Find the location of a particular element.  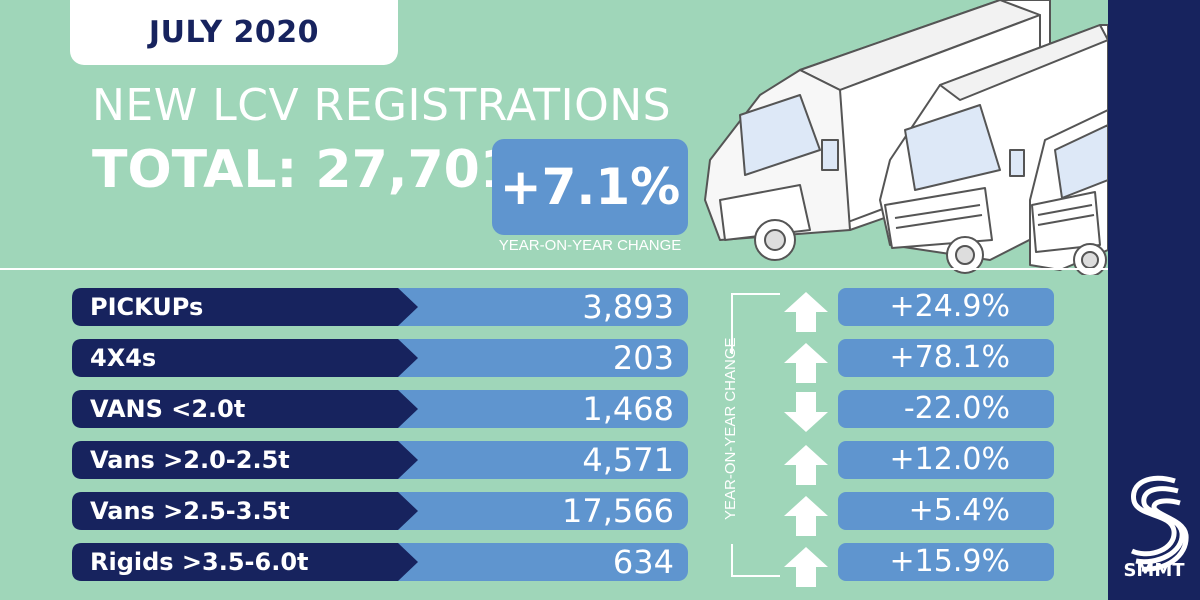

category-row-rigids: Rigids >3.5-6.0t 634 is located at coordinates (380, 562).